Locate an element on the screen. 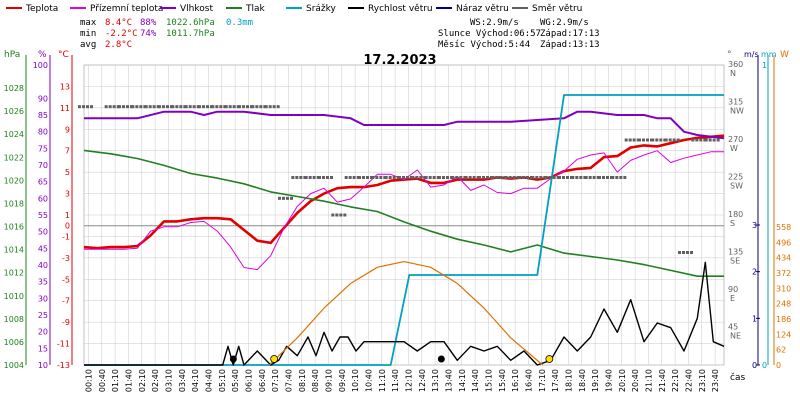  humidity-axis-tick: 45 is located at coordinates (43, 248).